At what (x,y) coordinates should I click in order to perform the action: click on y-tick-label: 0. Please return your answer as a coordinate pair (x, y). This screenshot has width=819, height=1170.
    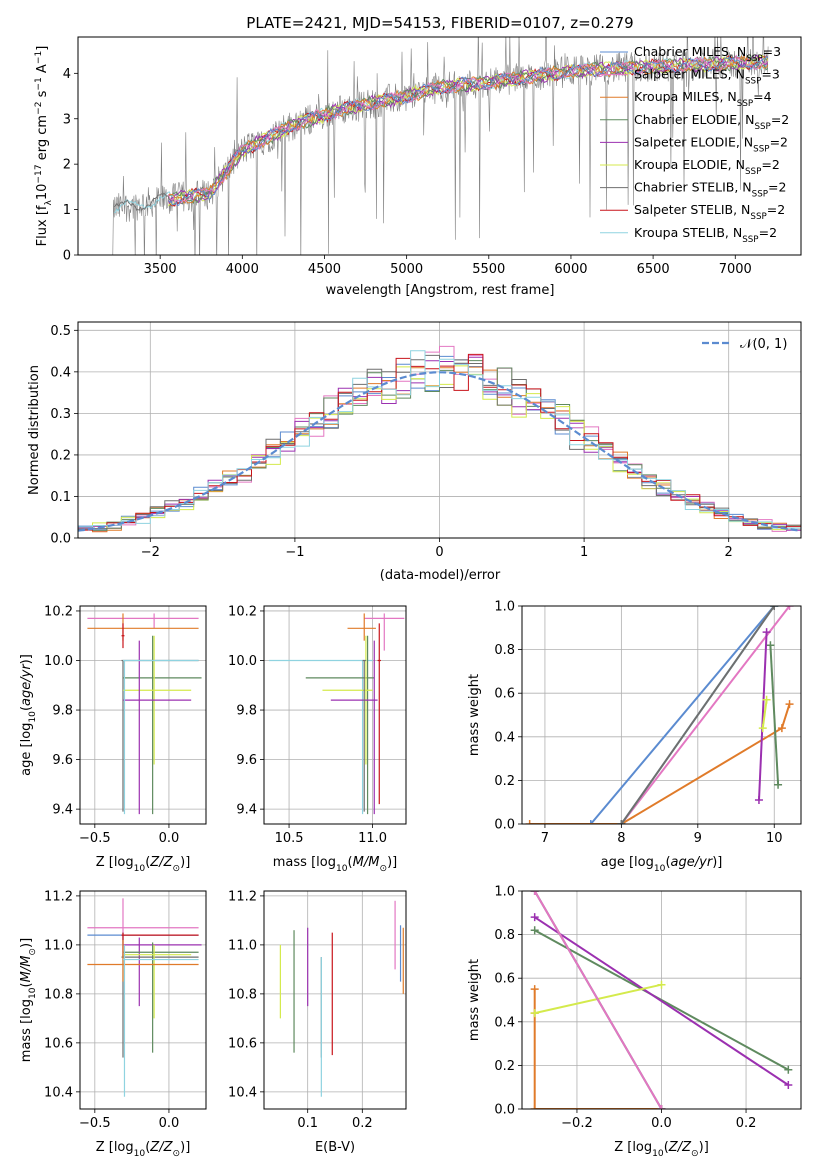
    Looking at the image, I should click on (67, 256).